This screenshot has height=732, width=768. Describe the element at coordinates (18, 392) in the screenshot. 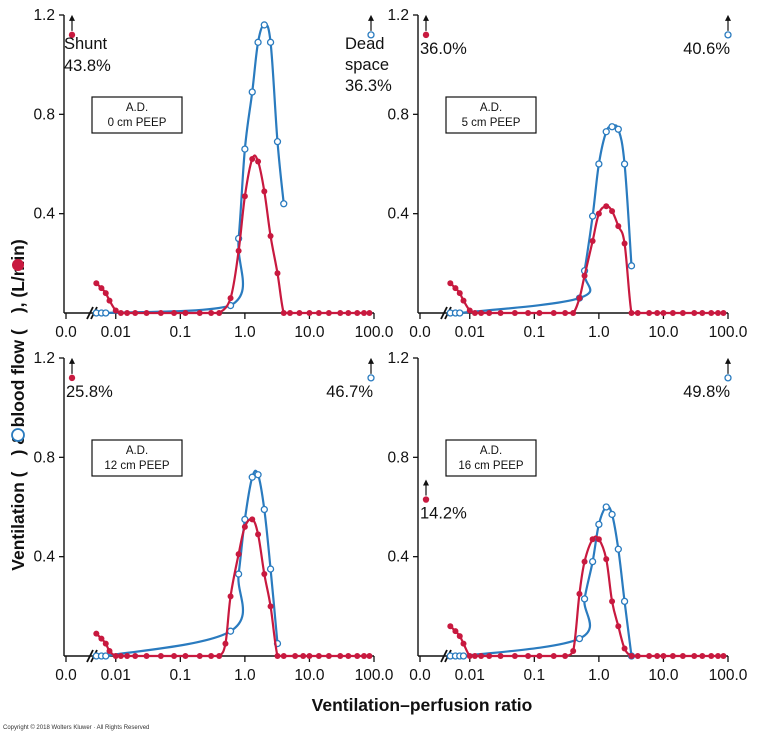

I see `y-label-part-2: ) & blood flow (` at that location.